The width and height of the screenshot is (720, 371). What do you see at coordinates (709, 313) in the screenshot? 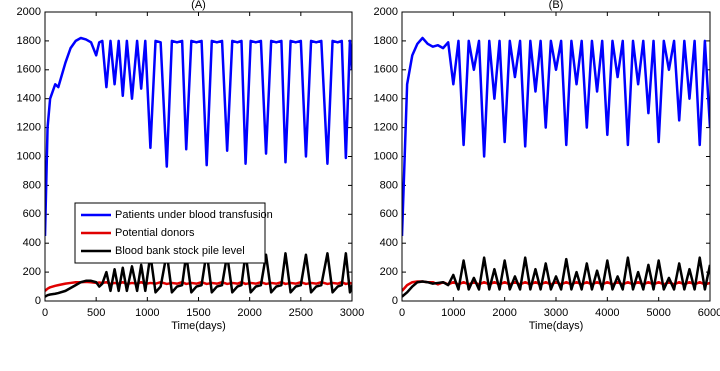
I see `x-tick-label: 6000` at bounding box center [709, 313].